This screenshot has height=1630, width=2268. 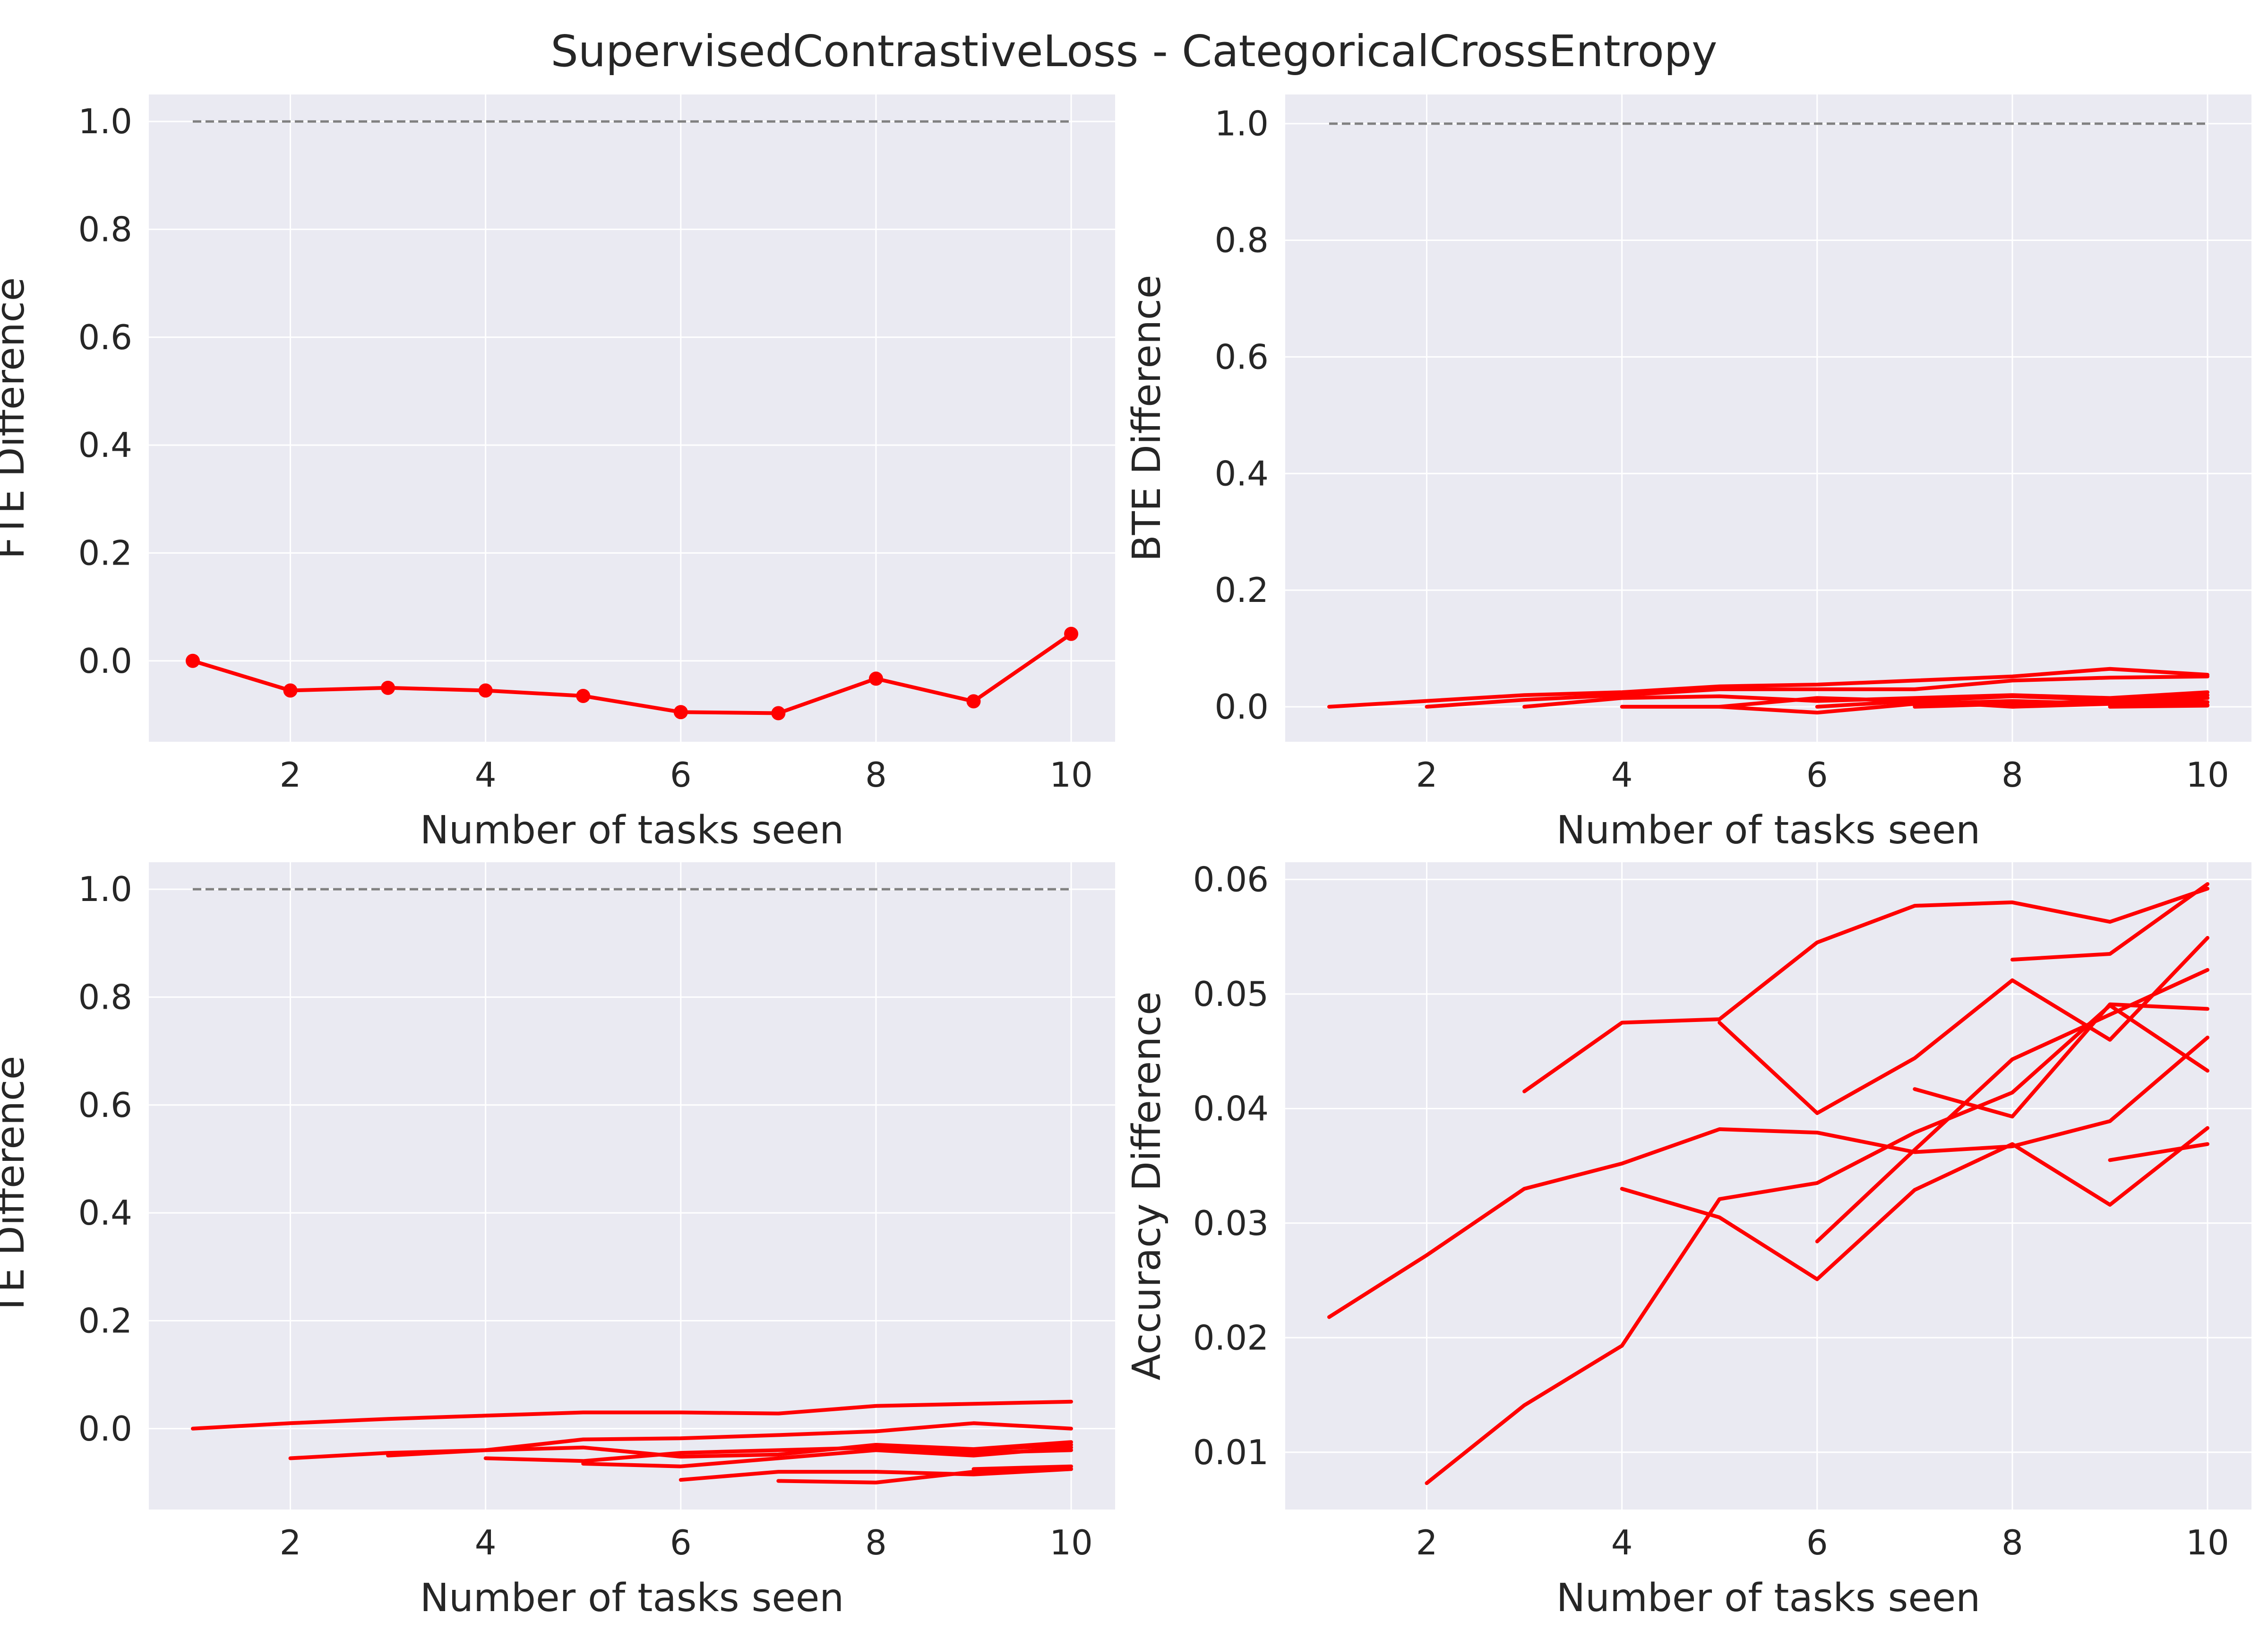 What do you see at coordinates (290, 775) in the screenshot?
I see `fte-x-tick-label: 2` at bounding box center [290, 775].